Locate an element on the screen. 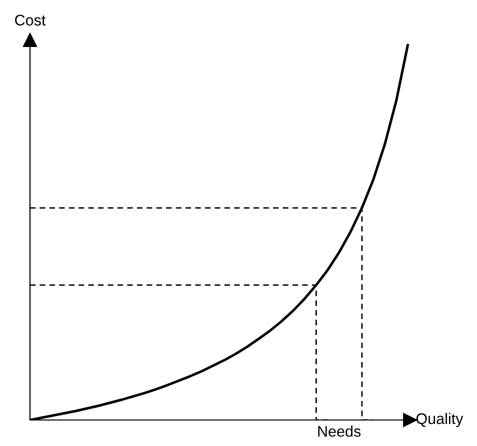 This screenshot has height=446, width=477. x-axis-title: Quality is located at coordinates (440, 420).